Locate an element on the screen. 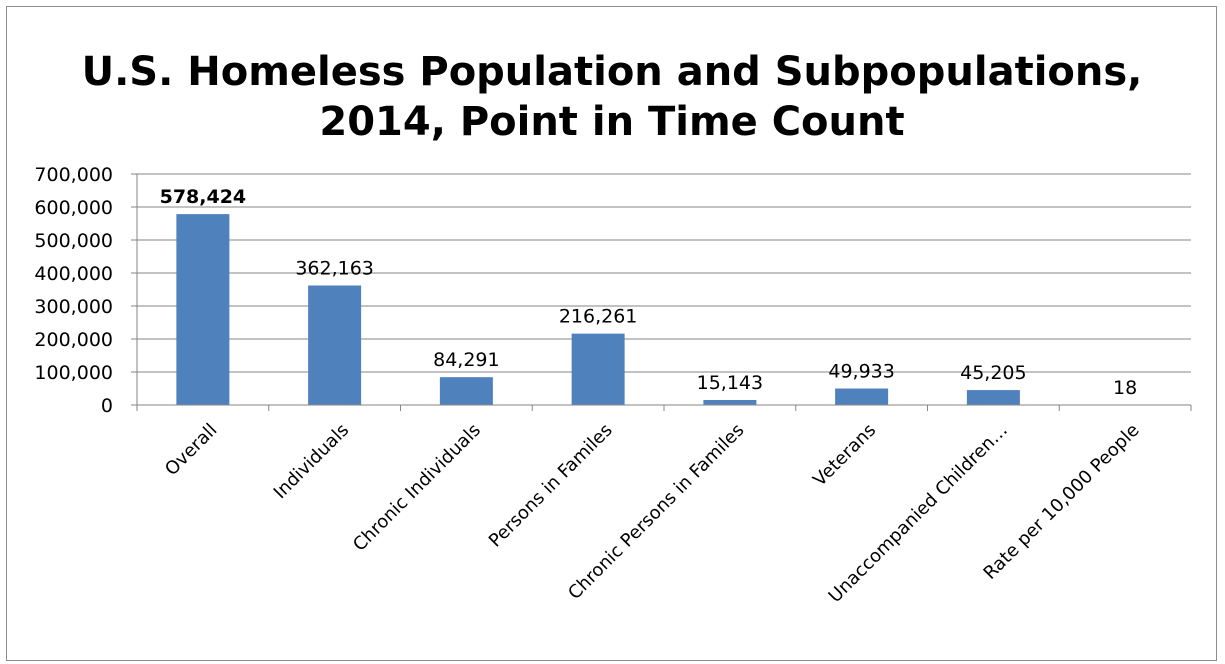  category-label: Individuals is located at coordinates (311, 461).